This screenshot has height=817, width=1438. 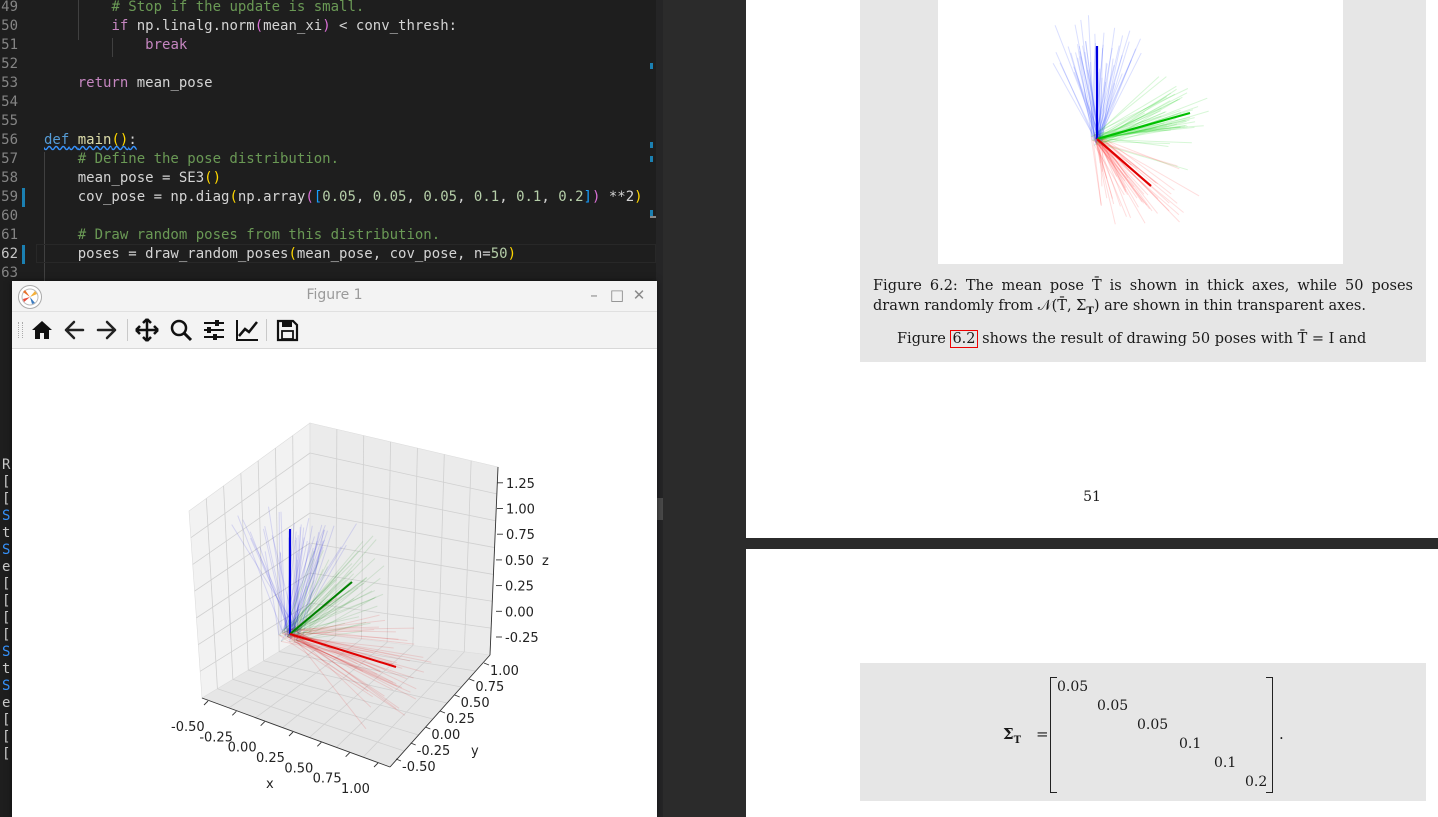 What do you see at coordinates (9, 26) in the screenshot?
I see `line-number: 50` at bounding box center [9, 26].